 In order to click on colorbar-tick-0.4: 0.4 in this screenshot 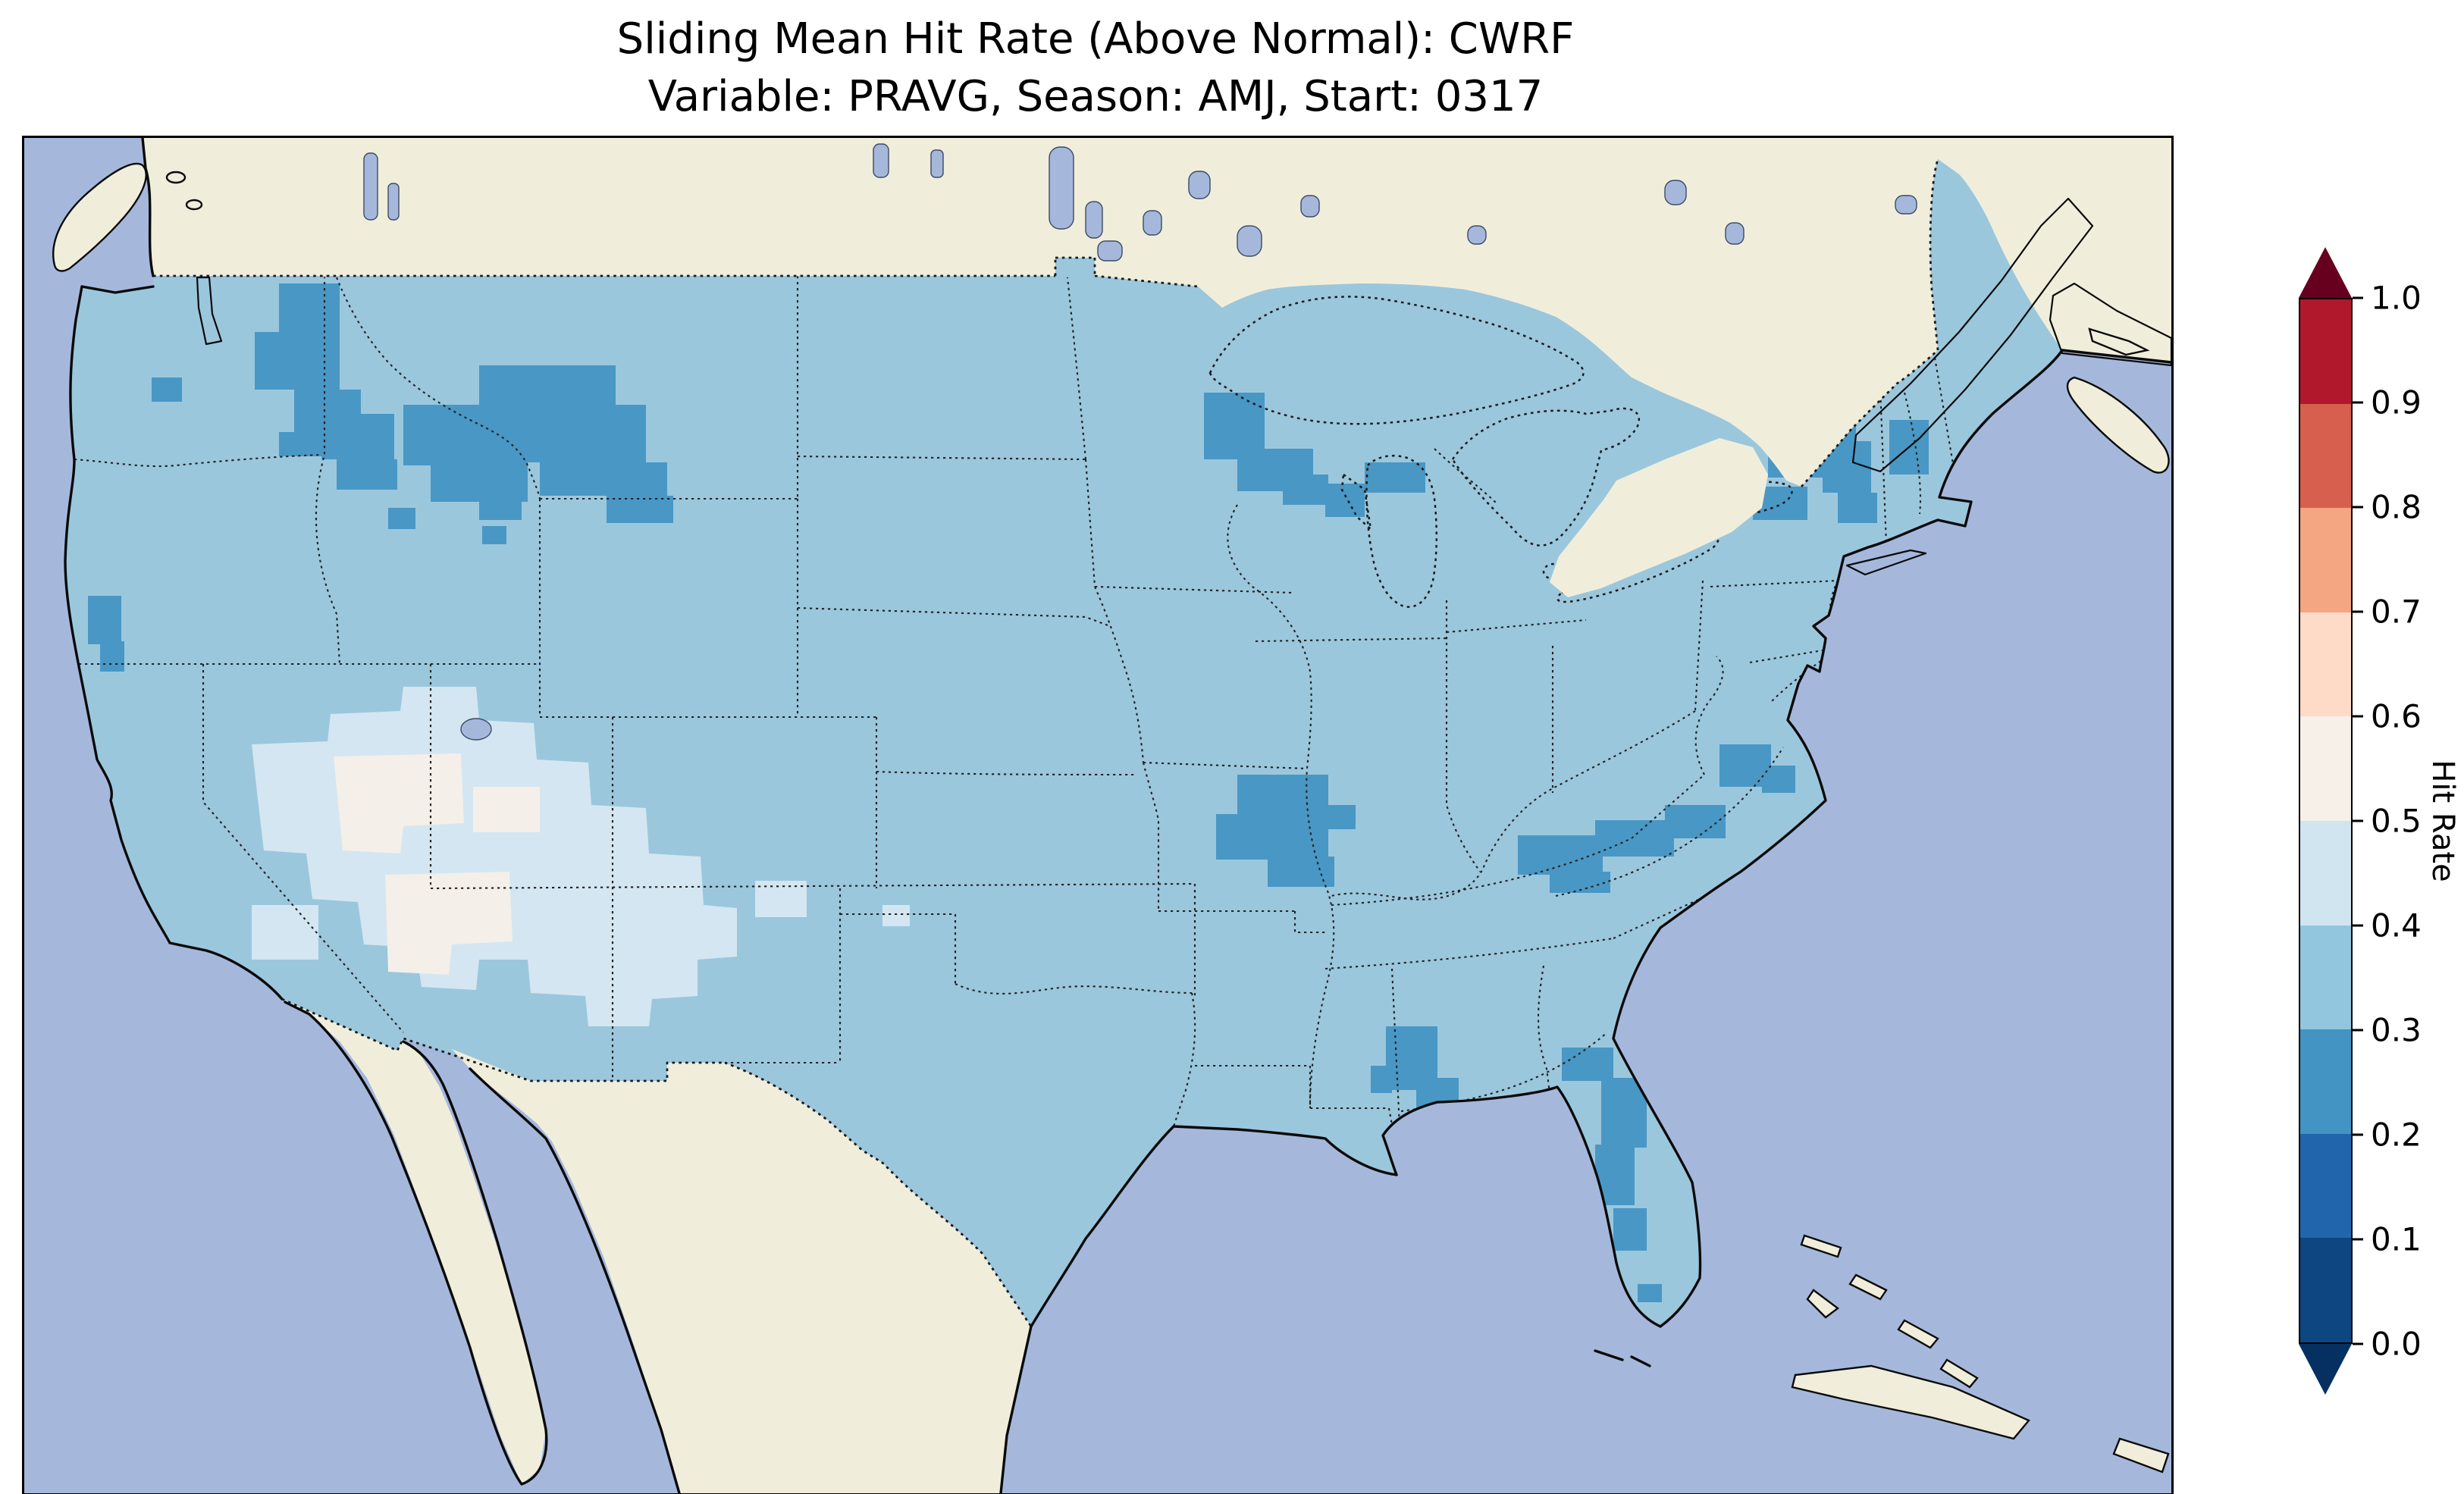, I will do `click(2387, 925)`.